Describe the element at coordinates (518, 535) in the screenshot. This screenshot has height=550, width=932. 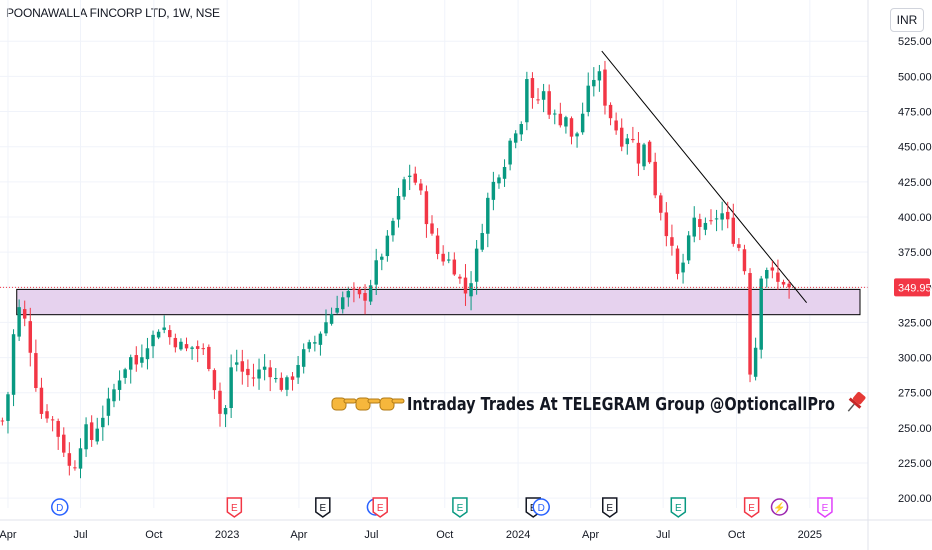
I see `time-tick-label: 2024` at that location.